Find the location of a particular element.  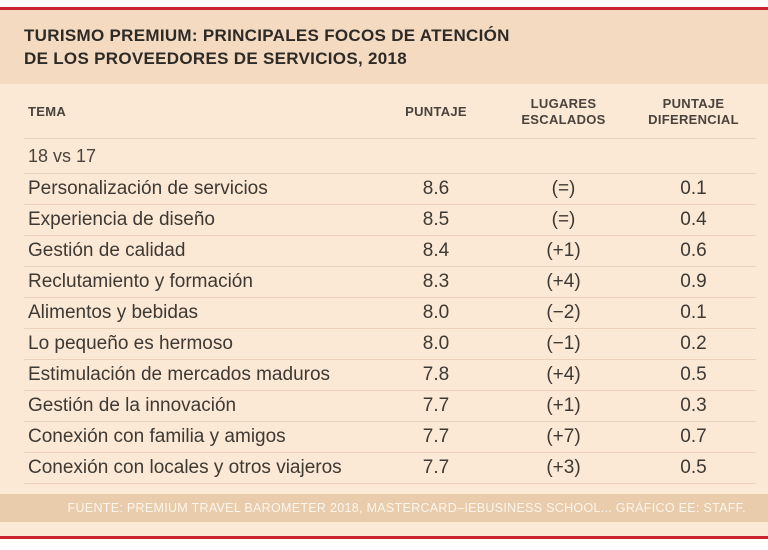

tema-cell: Personalización de servicios is located at coordinates (148, 189).